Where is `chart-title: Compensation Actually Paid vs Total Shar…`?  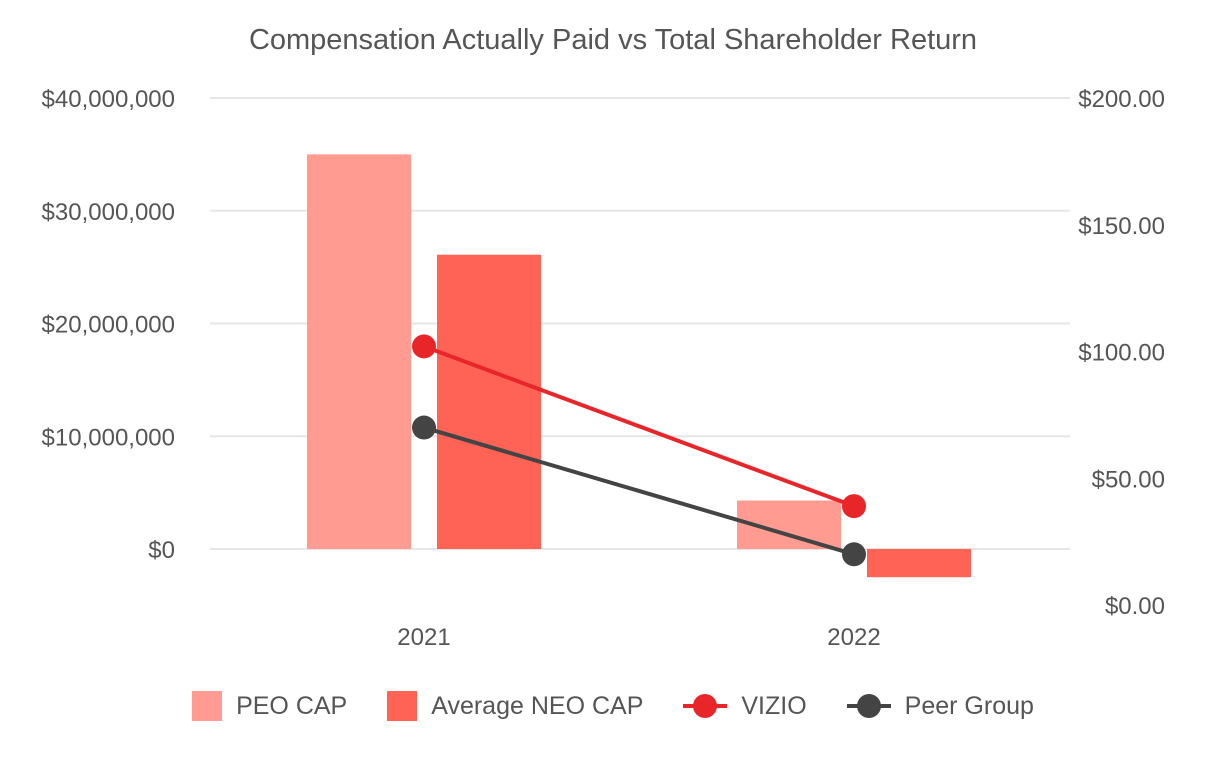 chart-title: Compensation Actually Paid vs Total Shar… is located at coordinates (613, 40).